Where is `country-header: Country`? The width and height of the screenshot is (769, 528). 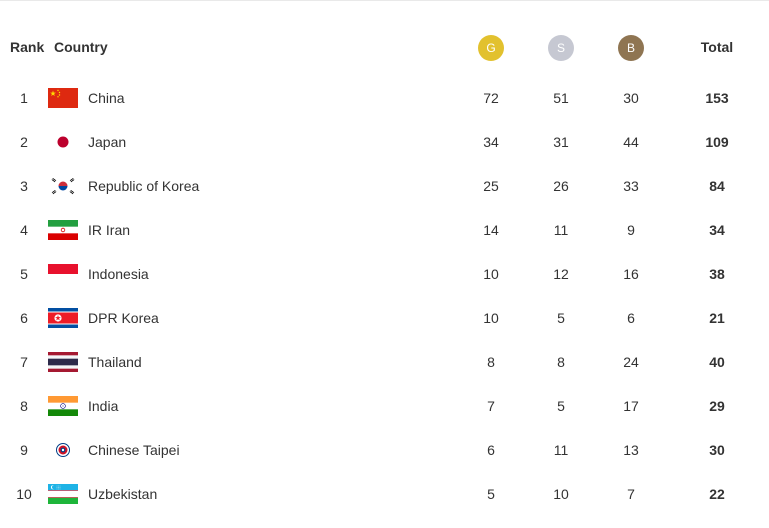 country-header: Country is located at coordinates (81, 47).